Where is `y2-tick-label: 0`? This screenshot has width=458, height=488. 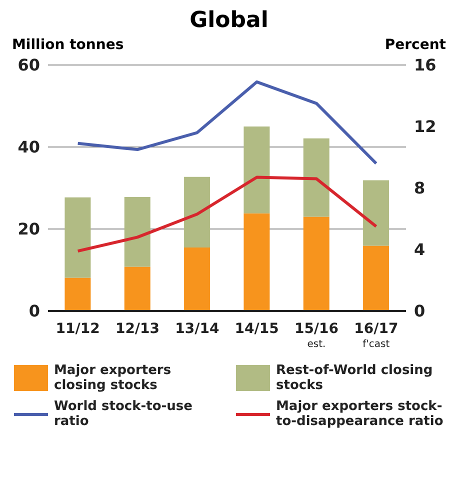
y2-tick-label: 0 is located at coordinates (420, 311).